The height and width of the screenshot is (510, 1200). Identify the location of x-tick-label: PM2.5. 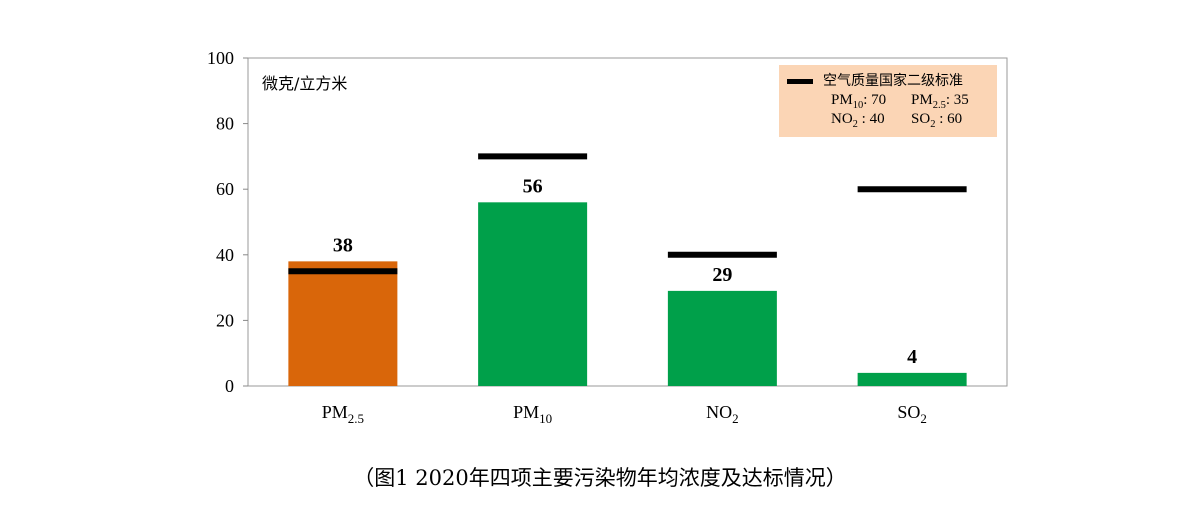
(343, 414).